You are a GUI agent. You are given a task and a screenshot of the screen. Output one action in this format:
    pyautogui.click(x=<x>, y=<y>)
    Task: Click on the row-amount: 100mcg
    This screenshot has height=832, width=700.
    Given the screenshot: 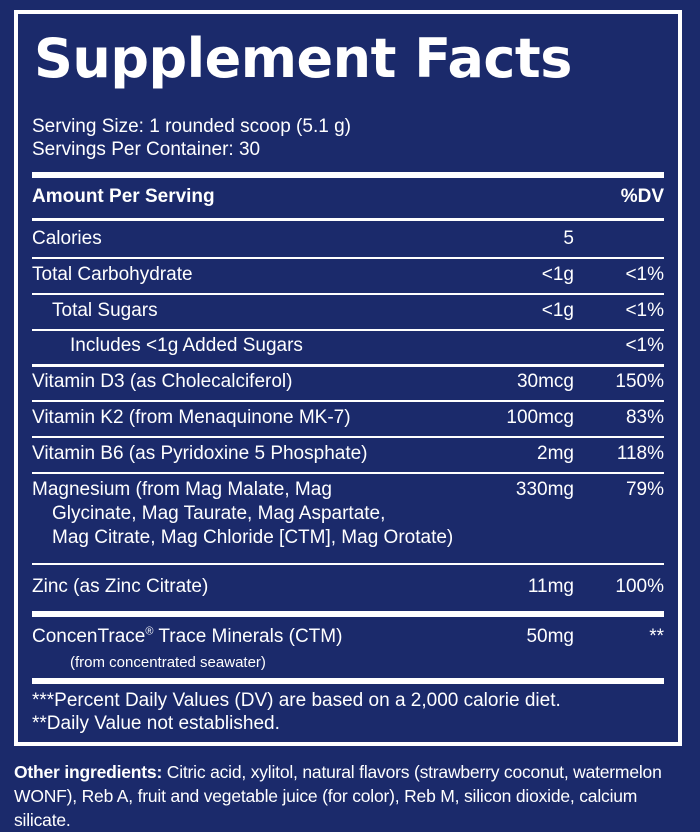 What is the action you would take?
    pyautogui.click(x=540, y=417)
    